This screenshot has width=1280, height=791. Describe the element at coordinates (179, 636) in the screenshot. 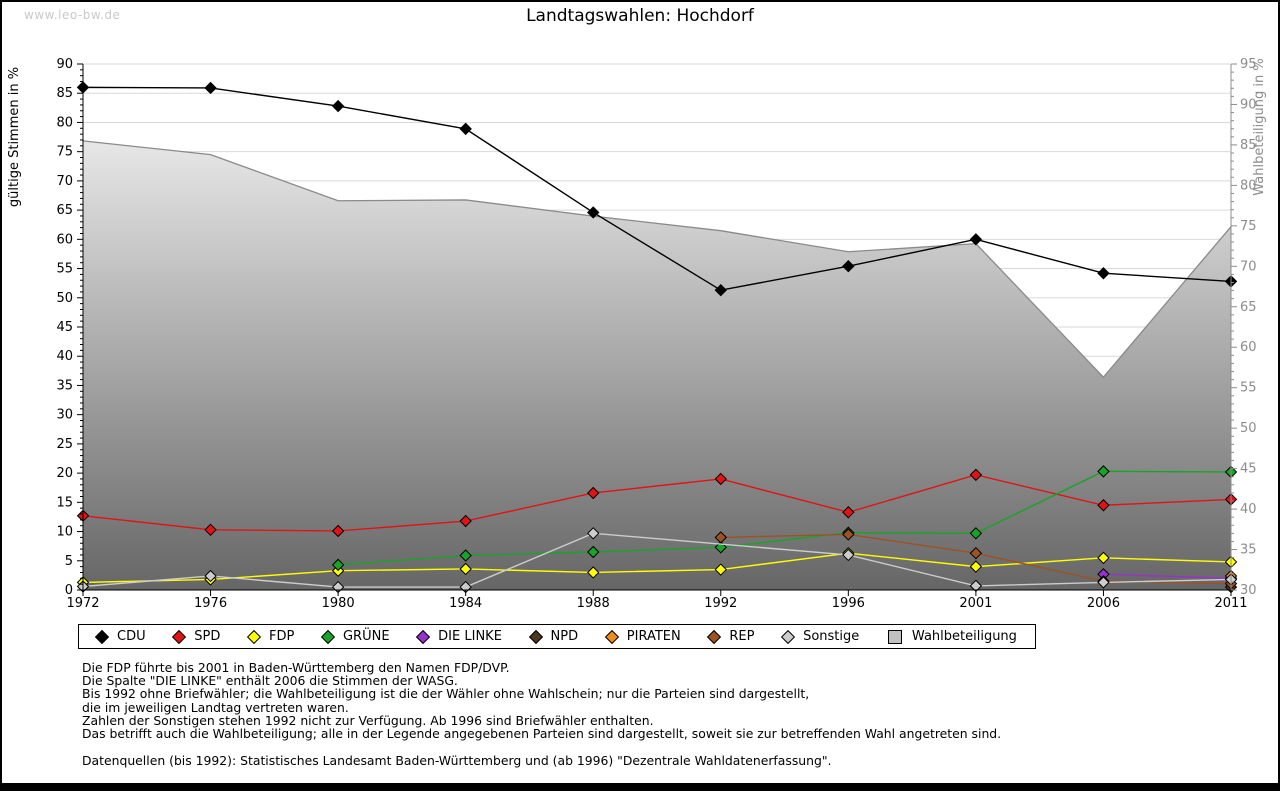

I see `spd-marker-icon` at that location.